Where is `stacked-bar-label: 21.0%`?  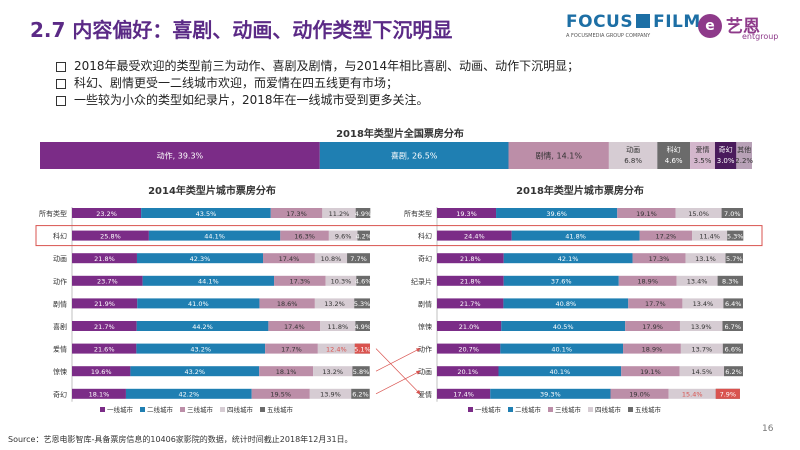 stacked-bar-label: 21.0% is located at coordinates (469, 327).